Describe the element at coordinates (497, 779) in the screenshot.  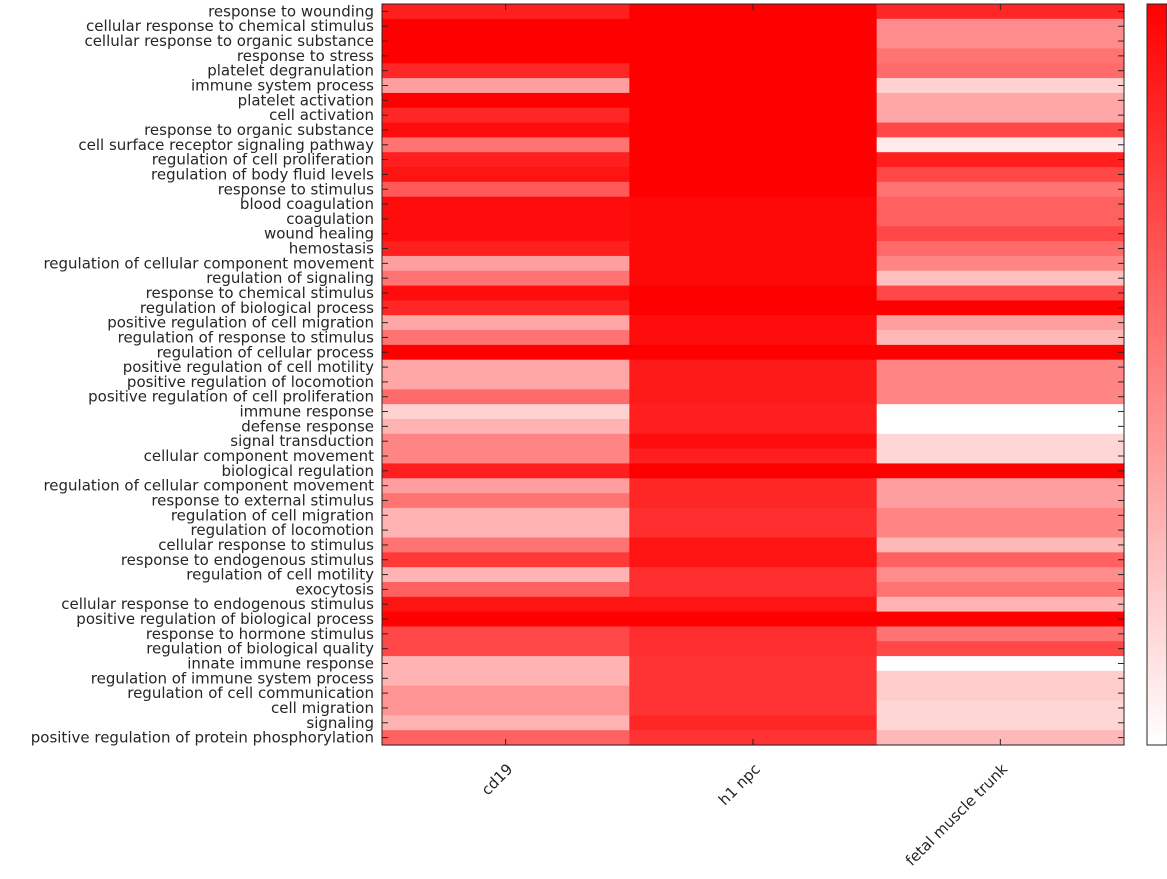
I see `column-label: cd19` at that location.